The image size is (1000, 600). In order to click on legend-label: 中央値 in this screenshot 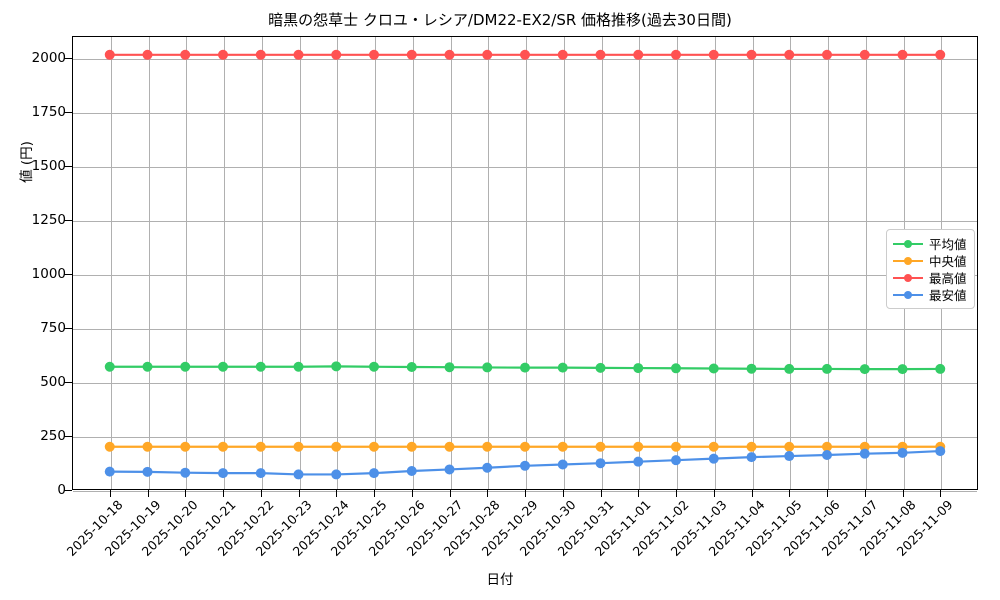, I will do `click(948, 261)`.